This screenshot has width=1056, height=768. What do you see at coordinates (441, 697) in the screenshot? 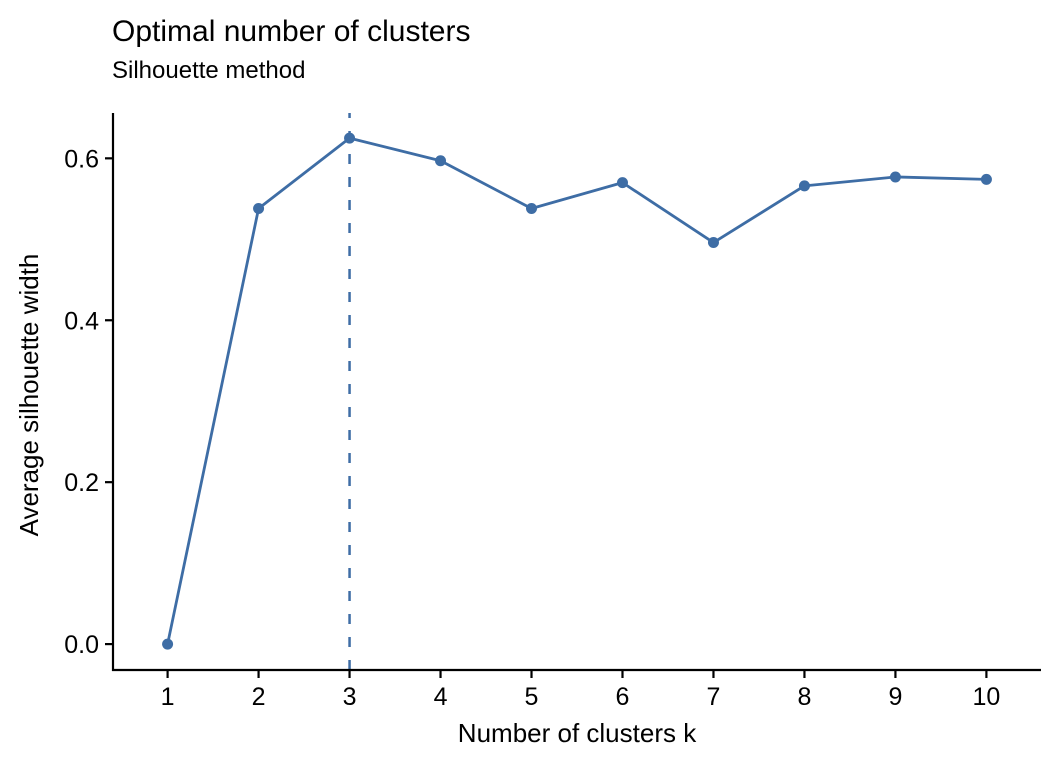
I see `x-tick-label: 4` at bounding box center [441, 697].